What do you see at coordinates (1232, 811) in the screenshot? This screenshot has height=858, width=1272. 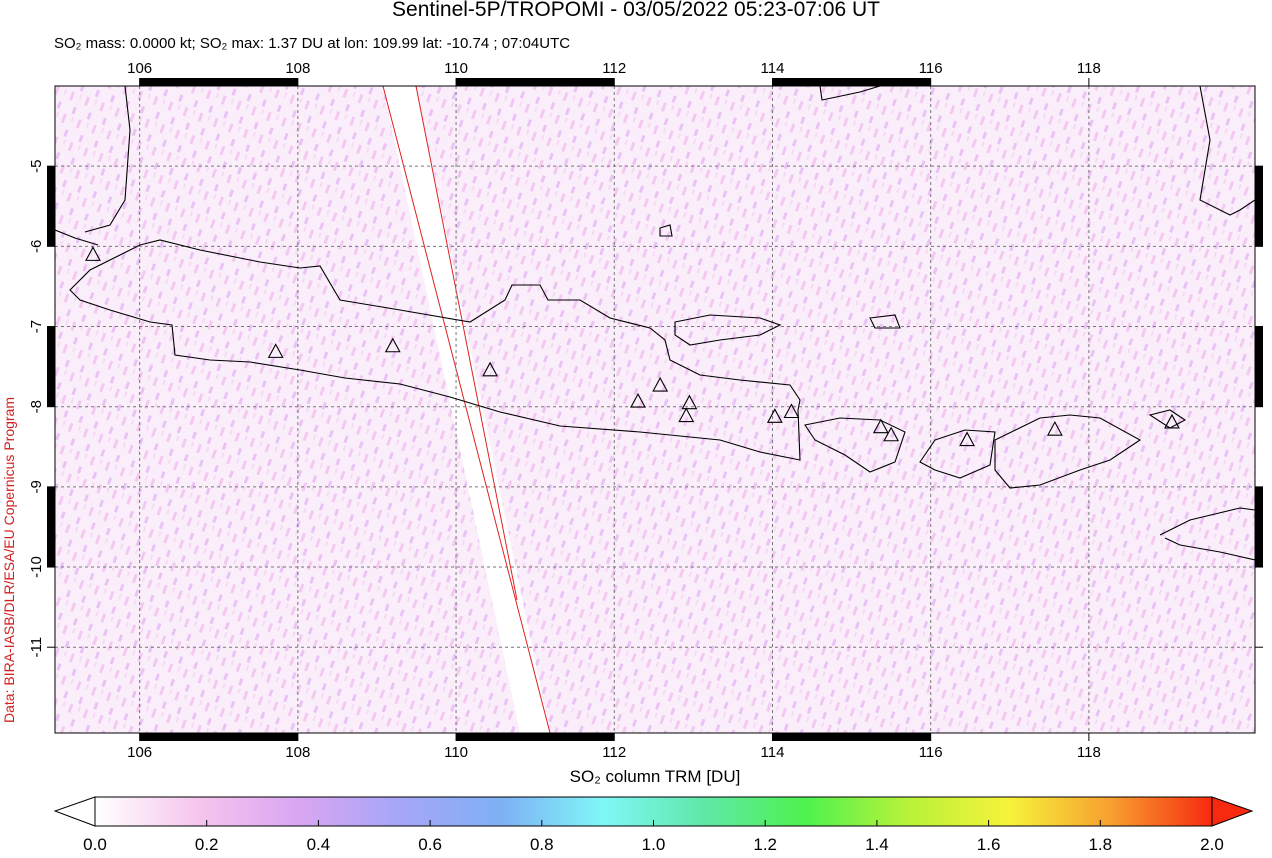 I see `colorbar-over` at bounding box center [1232, 811].